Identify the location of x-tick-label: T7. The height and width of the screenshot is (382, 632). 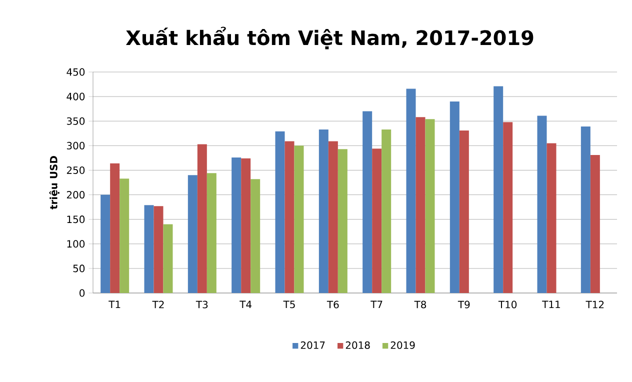
(376, 304).